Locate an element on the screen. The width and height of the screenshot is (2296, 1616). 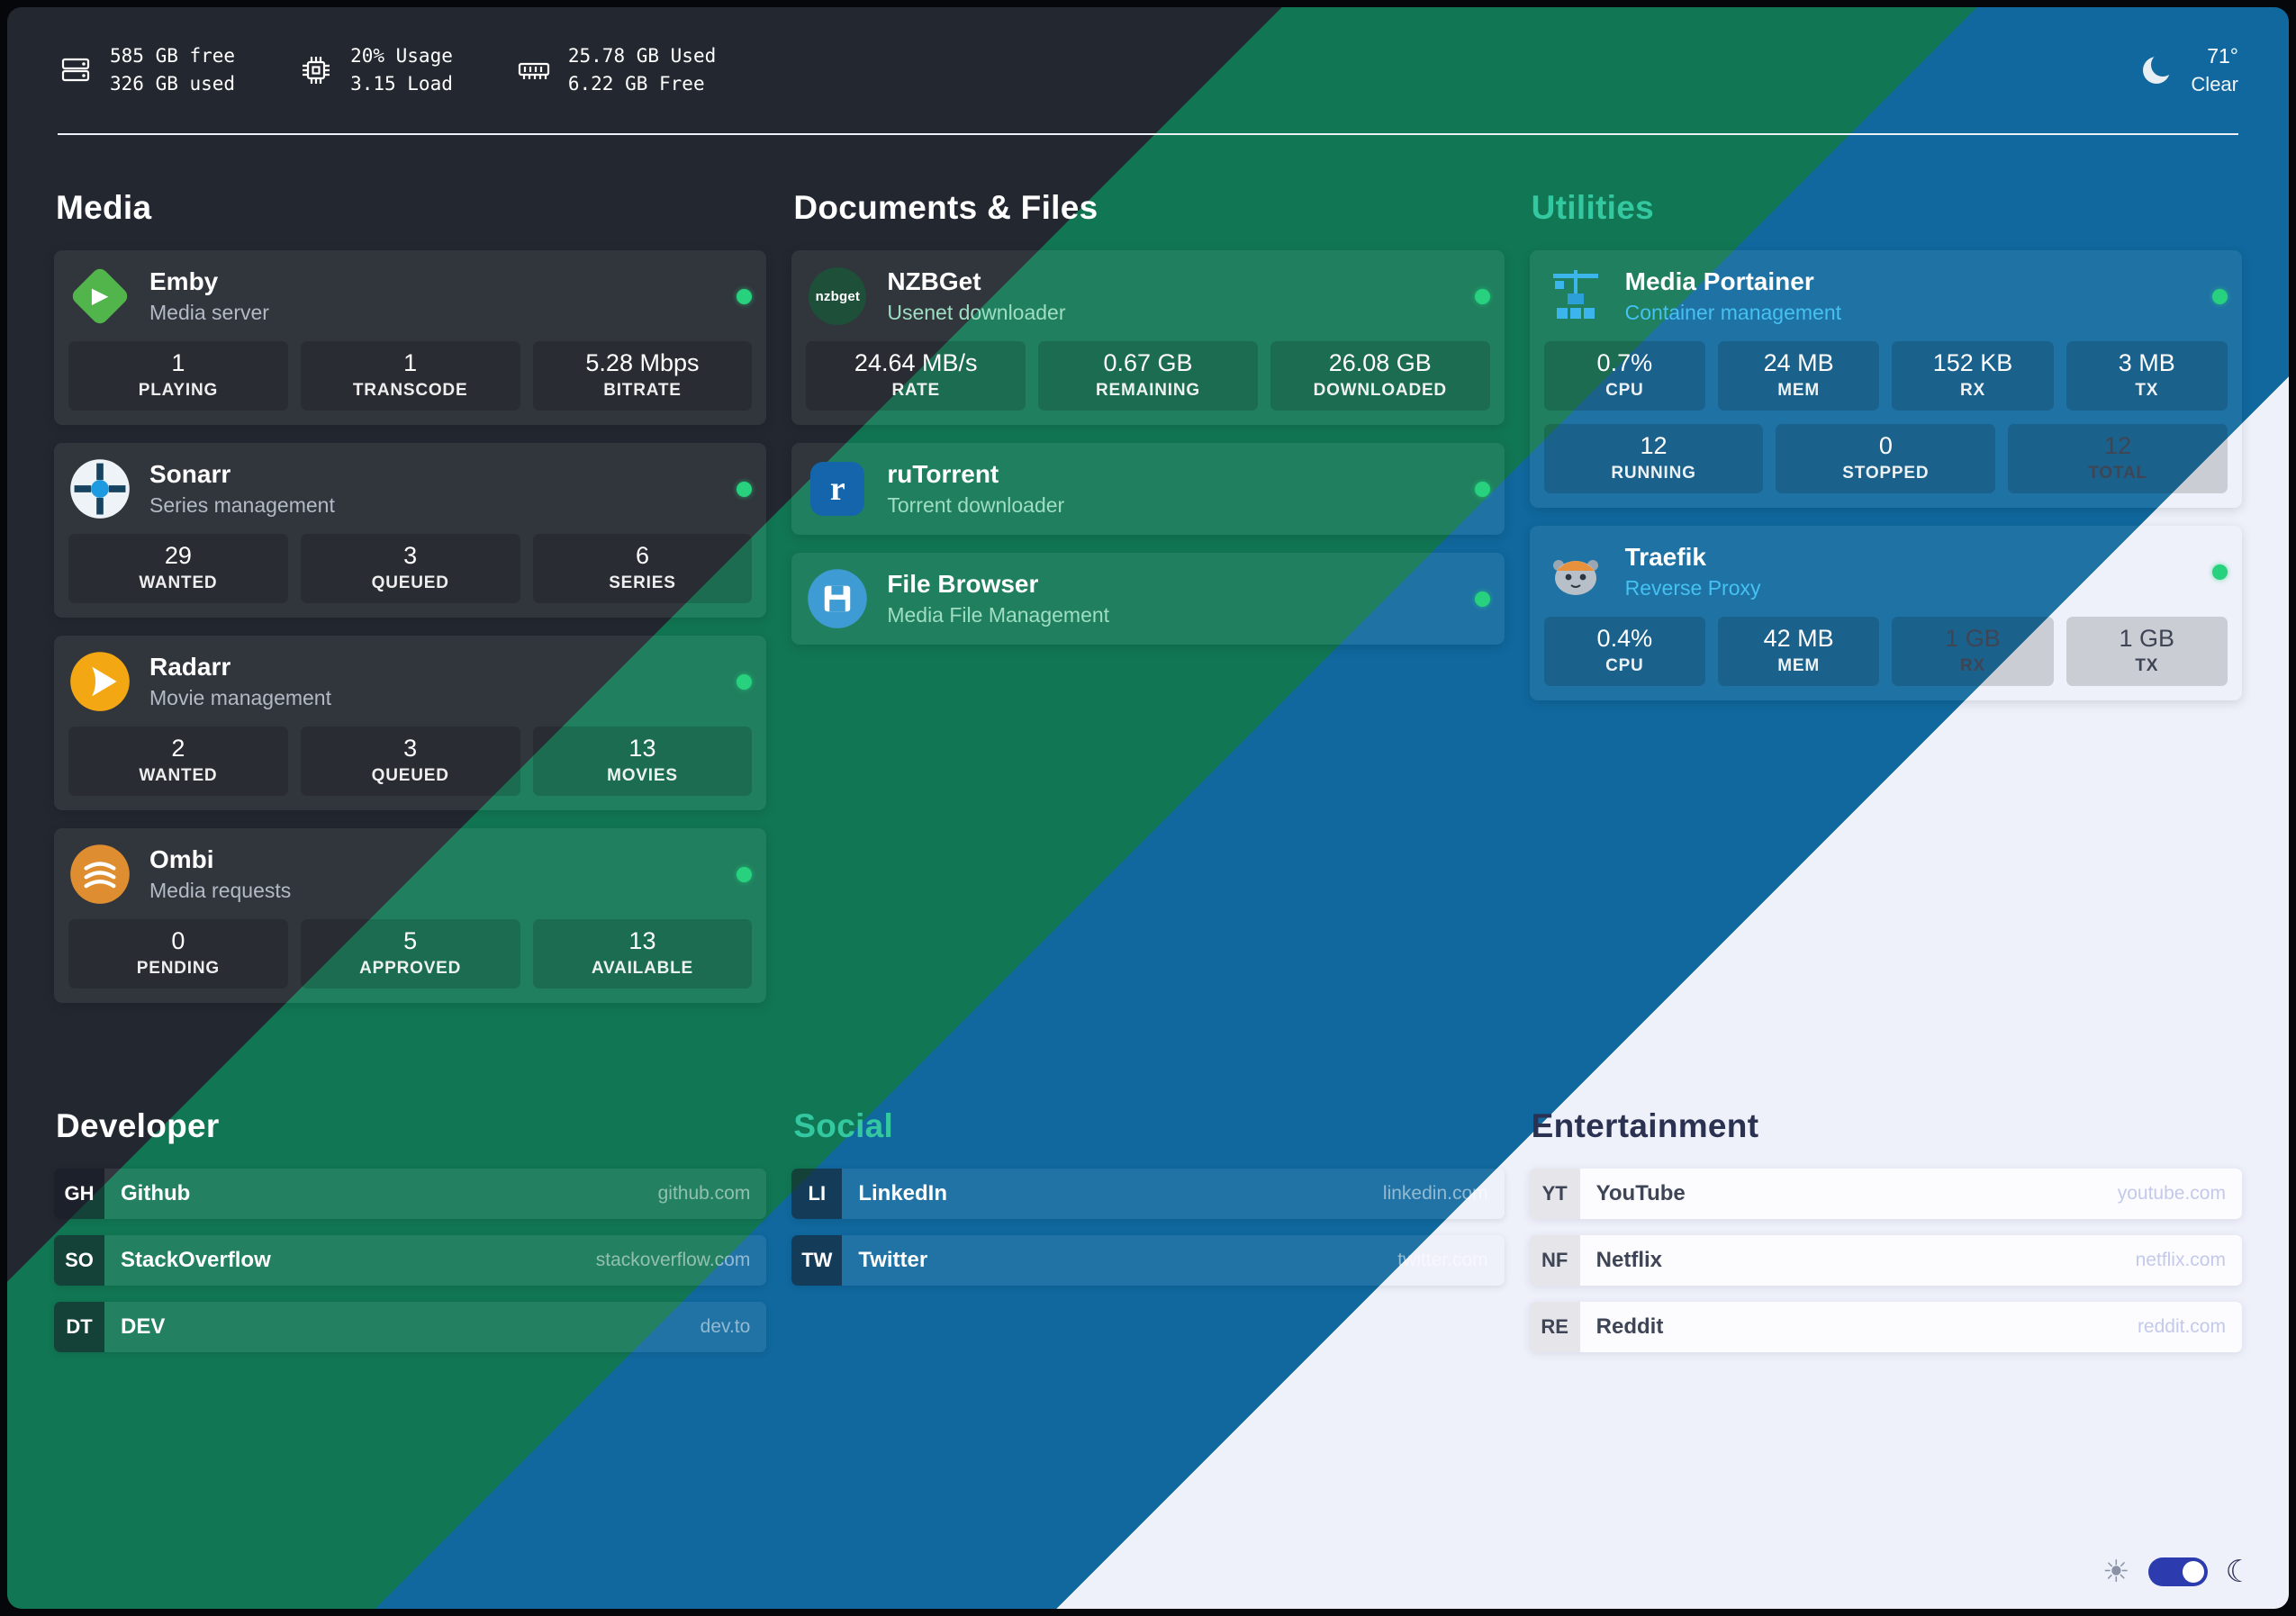
stat-value: 152 KB is located at coordinates (1972, 362).